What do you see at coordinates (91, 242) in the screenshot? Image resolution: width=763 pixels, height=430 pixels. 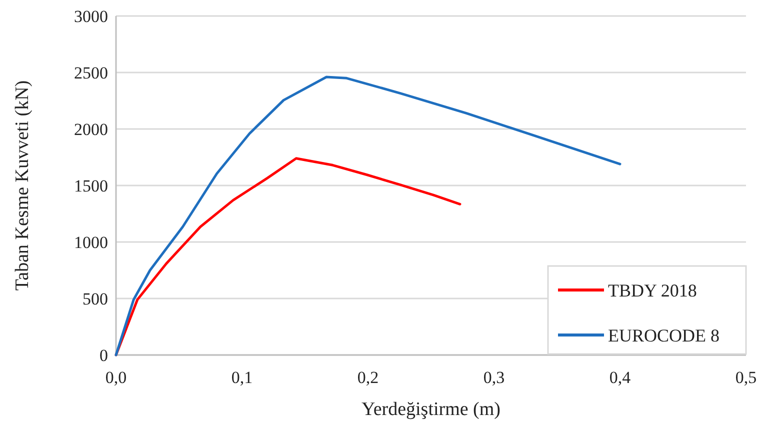 I see `y-tick-label: 1000` at bounding box center [91, 242].